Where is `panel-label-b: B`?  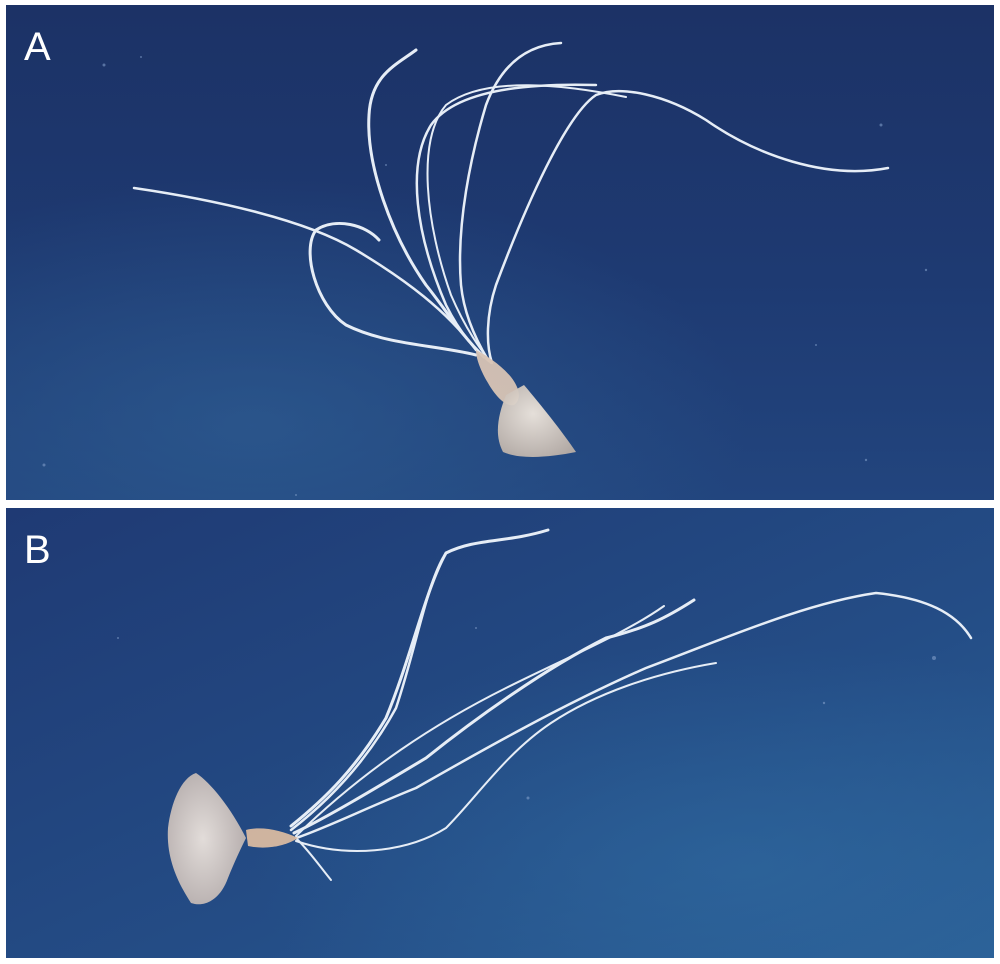 panel-label-b: B is located at coordinates (37, 550).